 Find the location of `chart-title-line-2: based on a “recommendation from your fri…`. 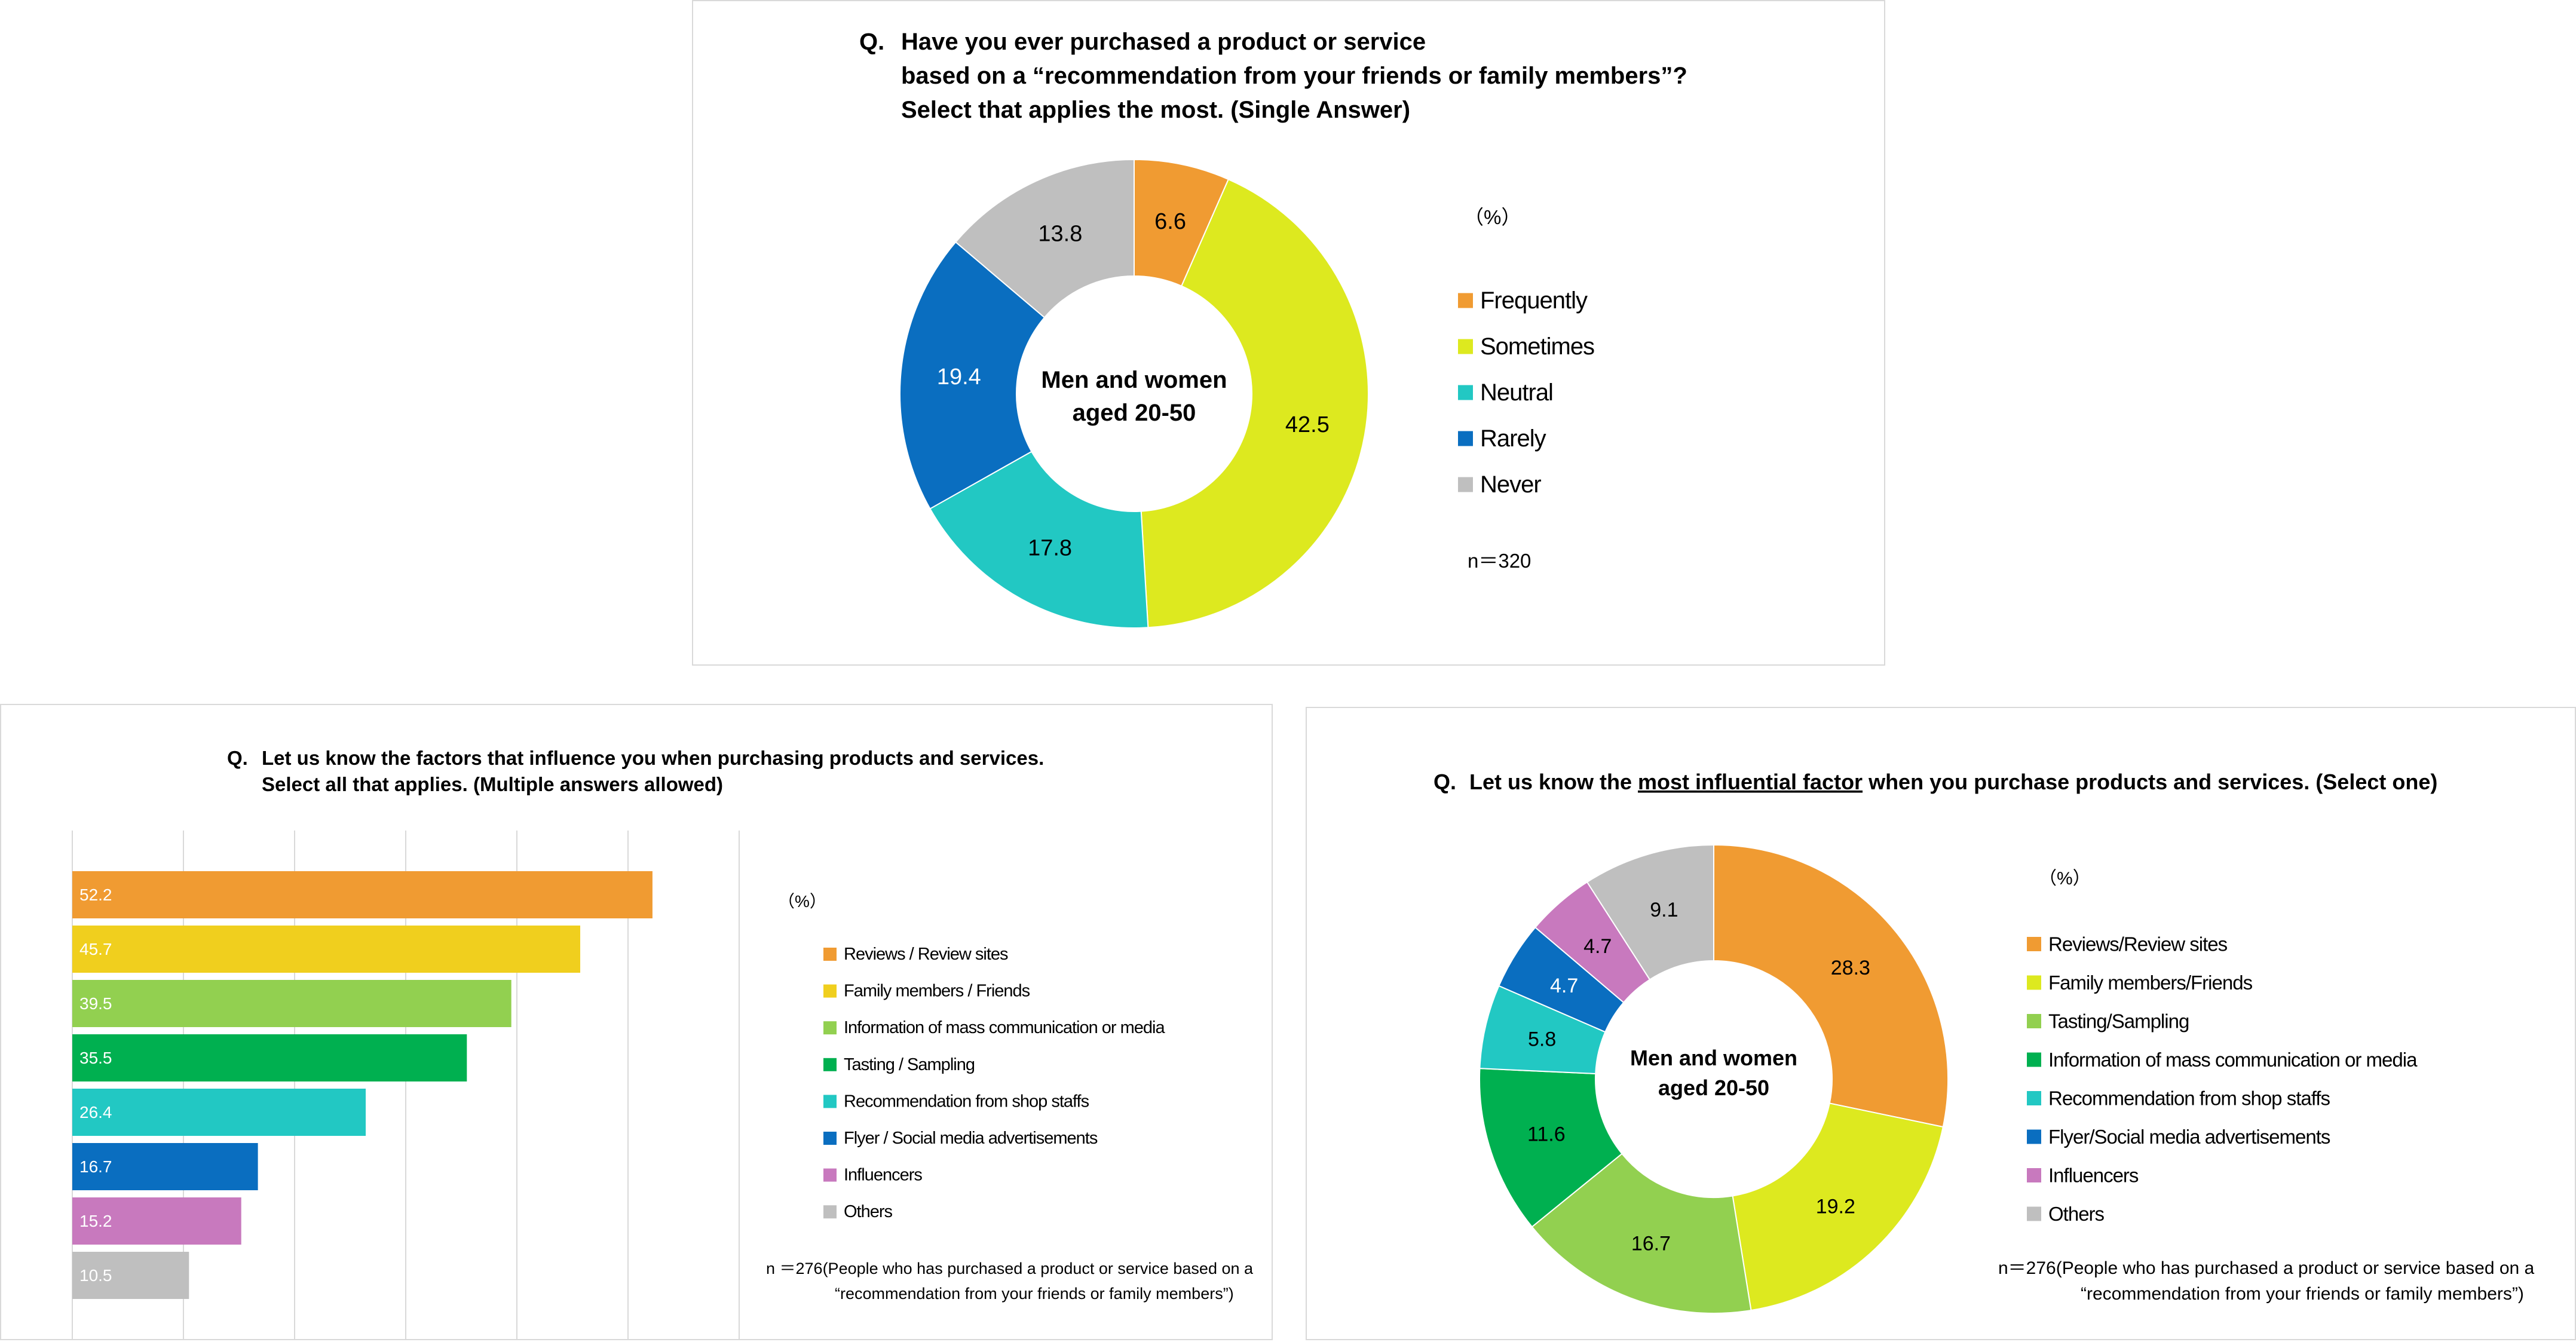

chart-title-line-2: based on a “recommendation from your fri… is located at coordinates (1294, 76).